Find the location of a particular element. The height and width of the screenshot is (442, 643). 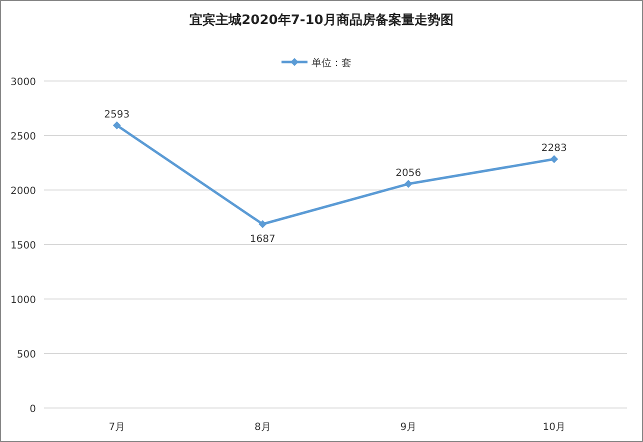

y-tick-label: 1500 is located at coordinates (23, 246).